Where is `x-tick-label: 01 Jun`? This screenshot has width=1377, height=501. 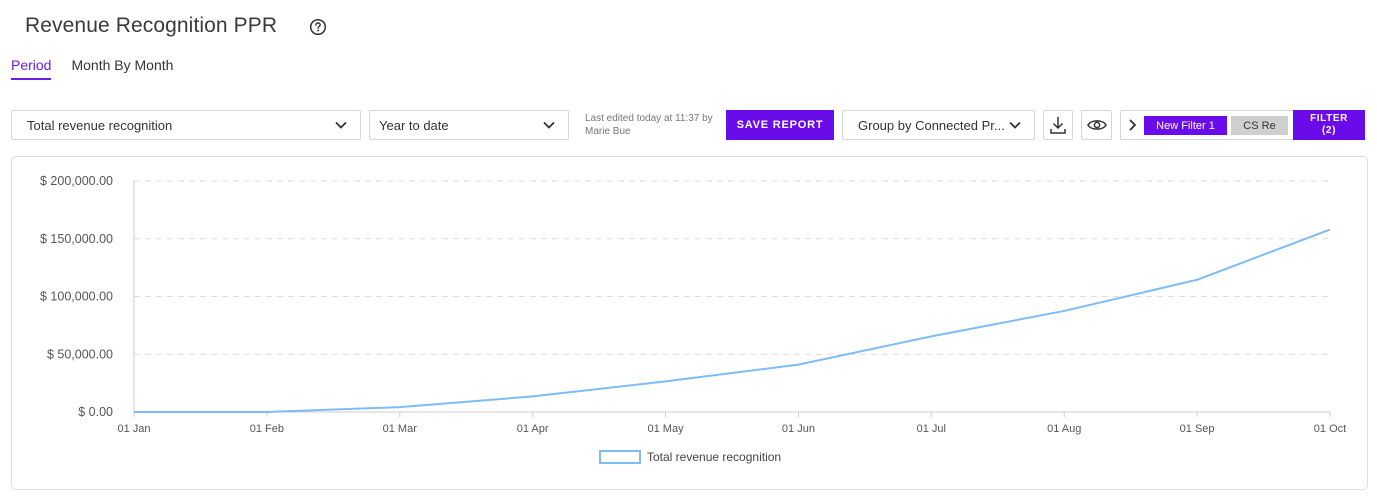
x-tick-label: 01 Jun is located at coordinates (798, 429).